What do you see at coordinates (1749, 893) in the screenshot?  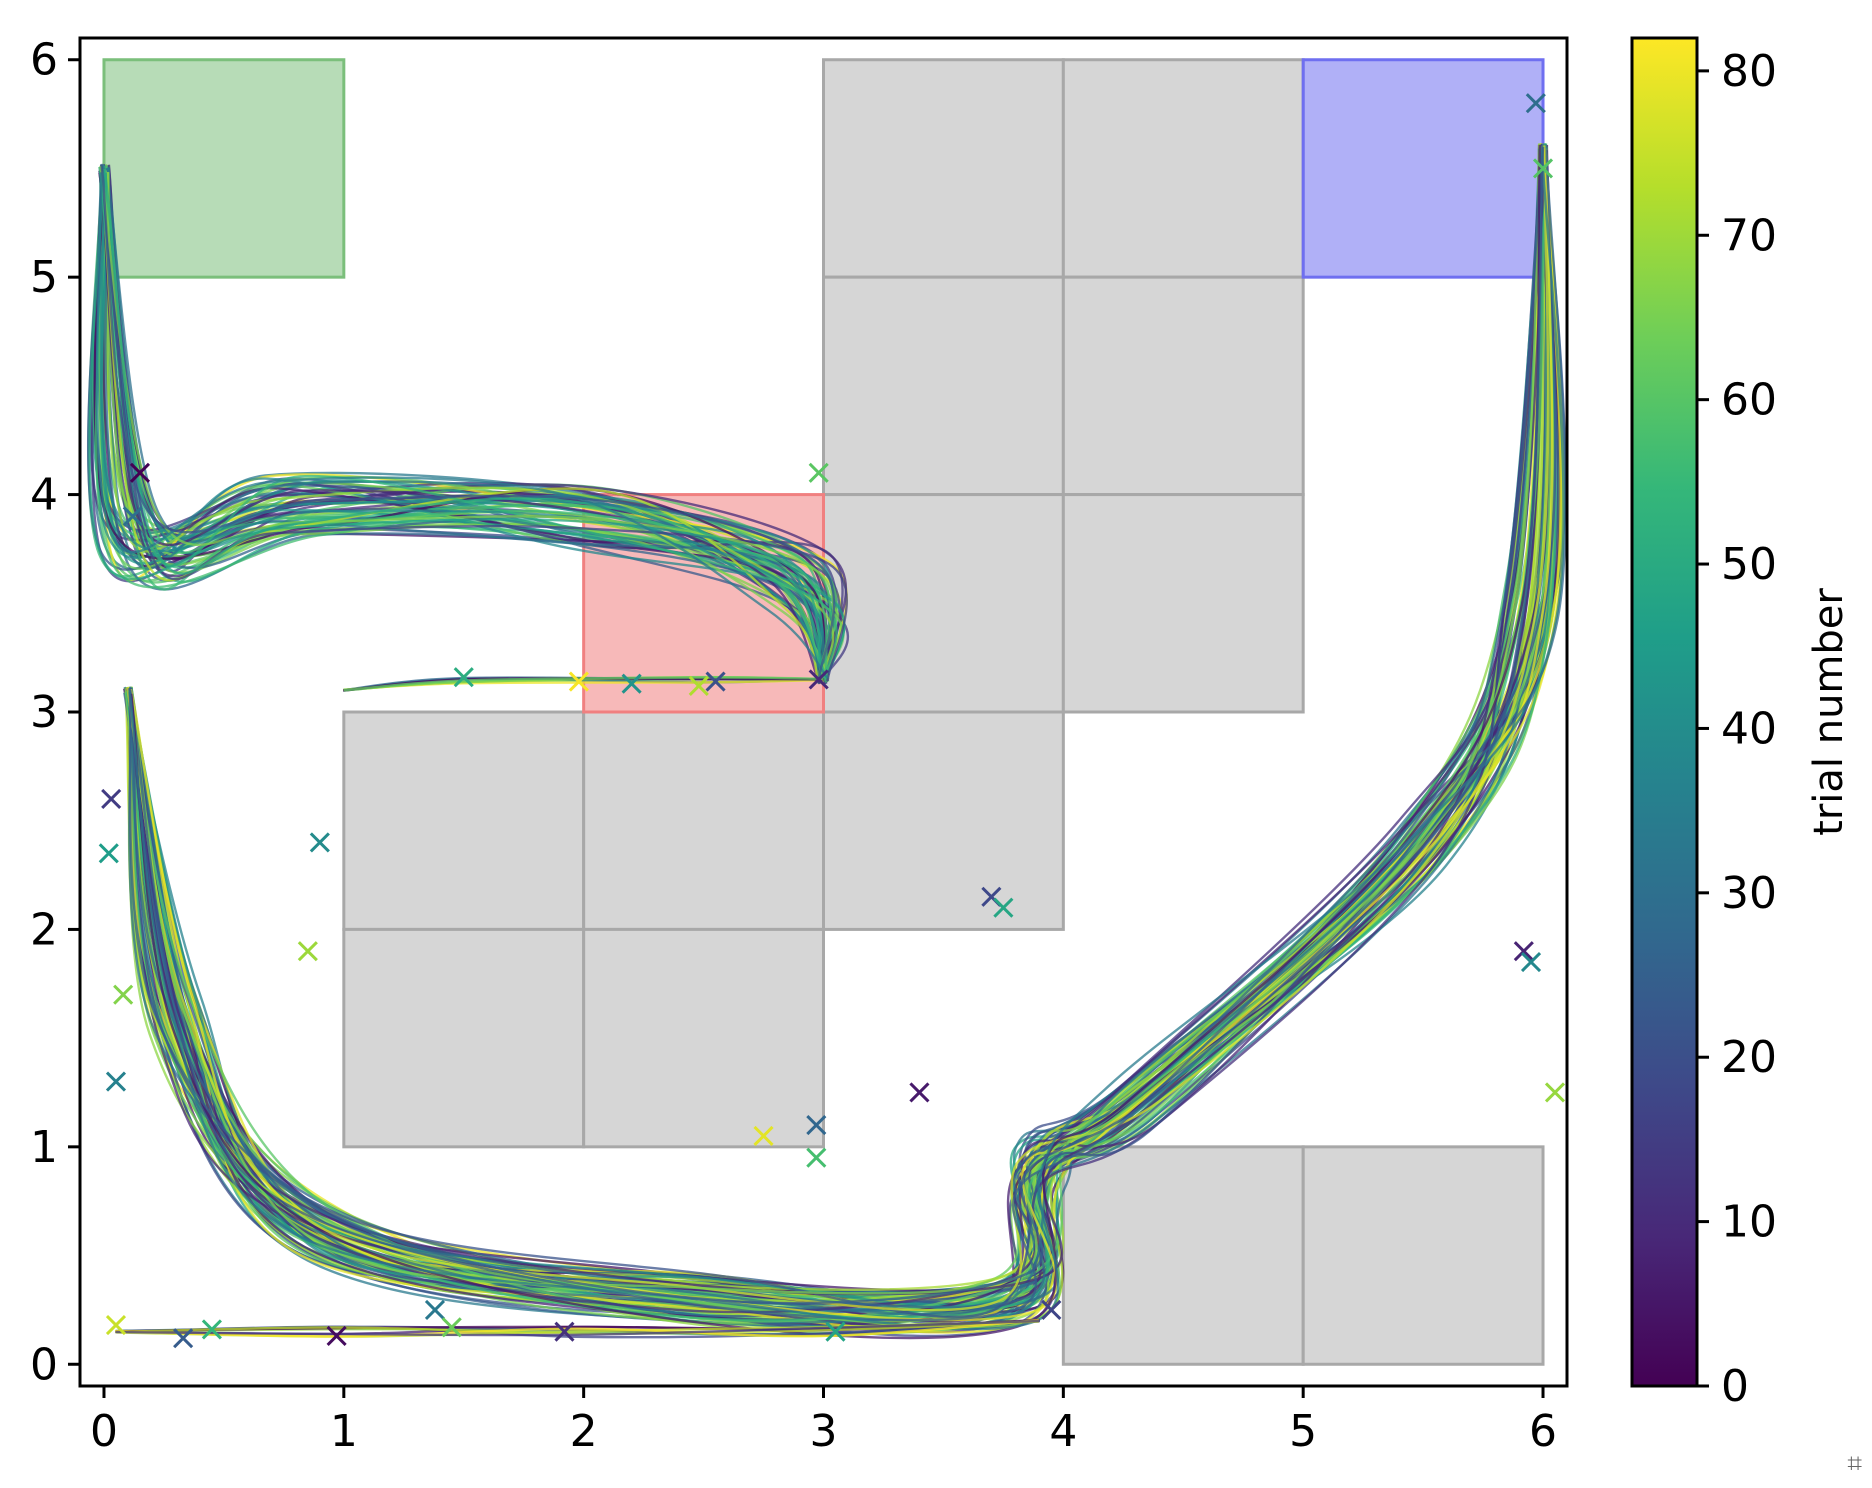 I see `colorbar-tick-label: 30` at bounding box center [1749, 893].